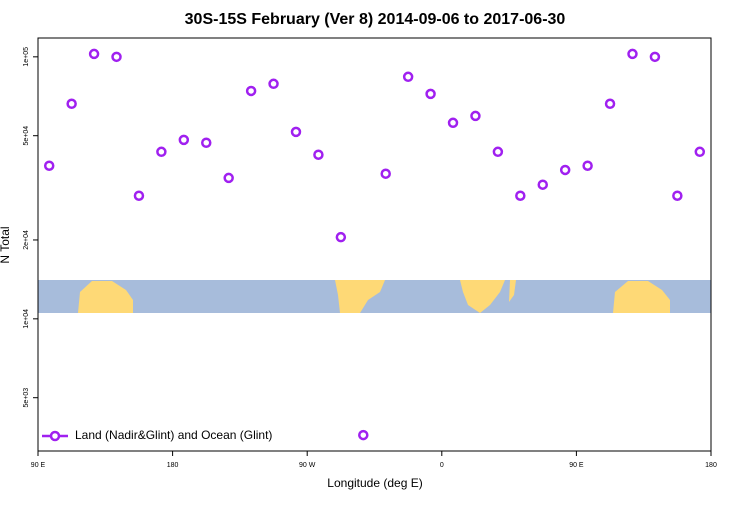  I want to click on y-tick-label: 1e+04, so click(26, 319).